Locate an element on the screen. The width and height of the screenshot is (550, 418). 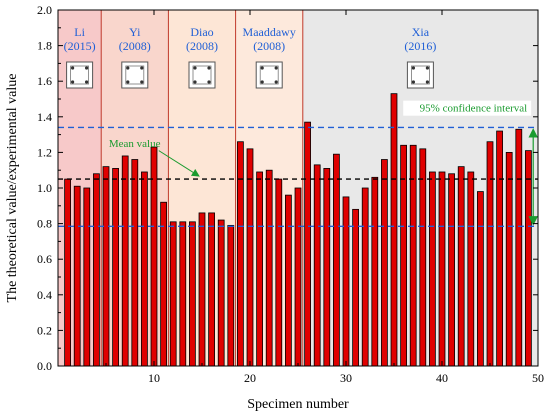
y-tick-label: 1.8 is located at coordinates (44, 46).